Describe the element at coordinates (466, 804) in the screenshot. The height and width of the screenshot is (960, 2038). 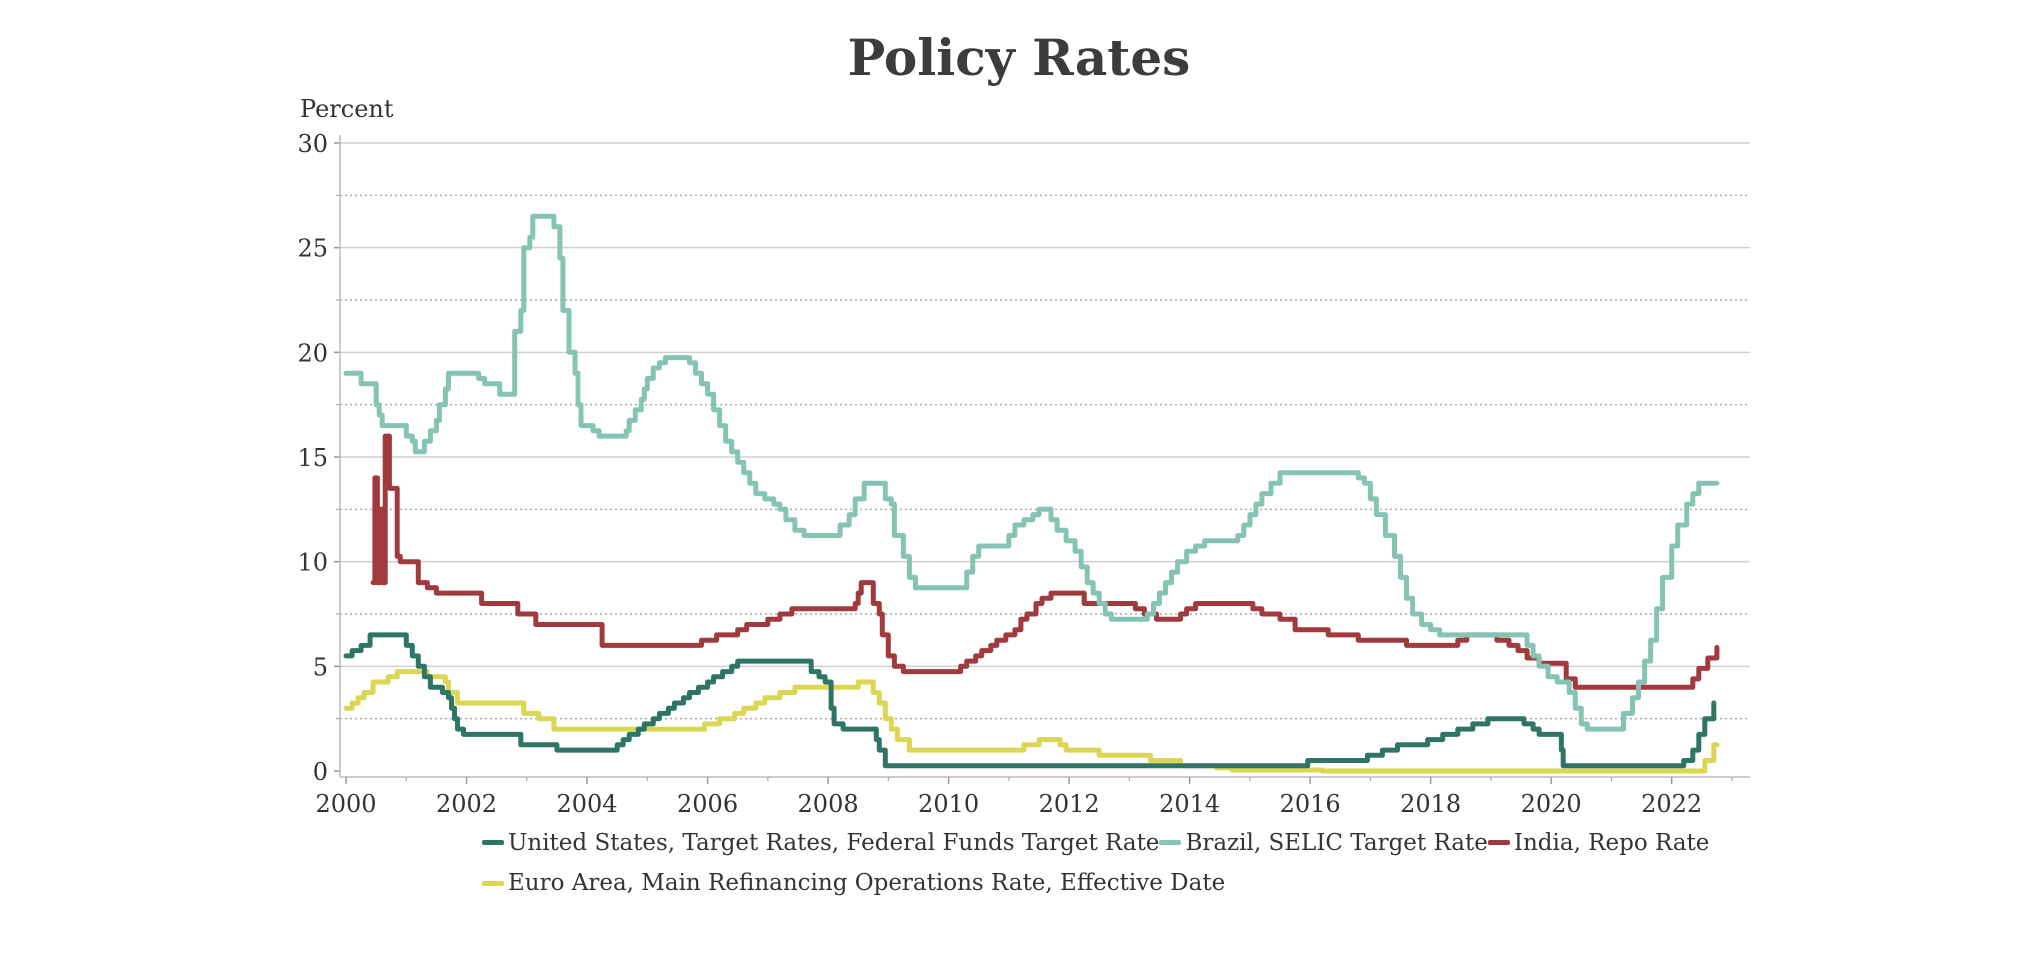
I see `x-tick-label: 2002` at that location.